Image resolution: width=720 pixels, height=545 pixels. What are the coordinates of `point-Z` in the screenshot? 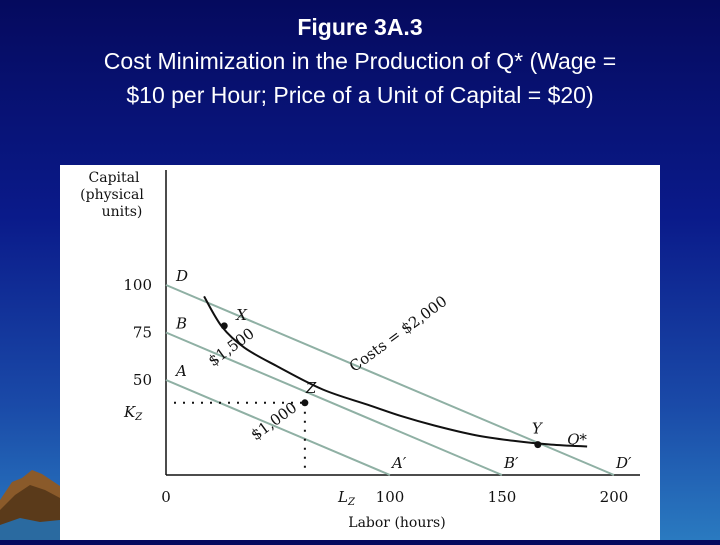 It's located at (305, 403).